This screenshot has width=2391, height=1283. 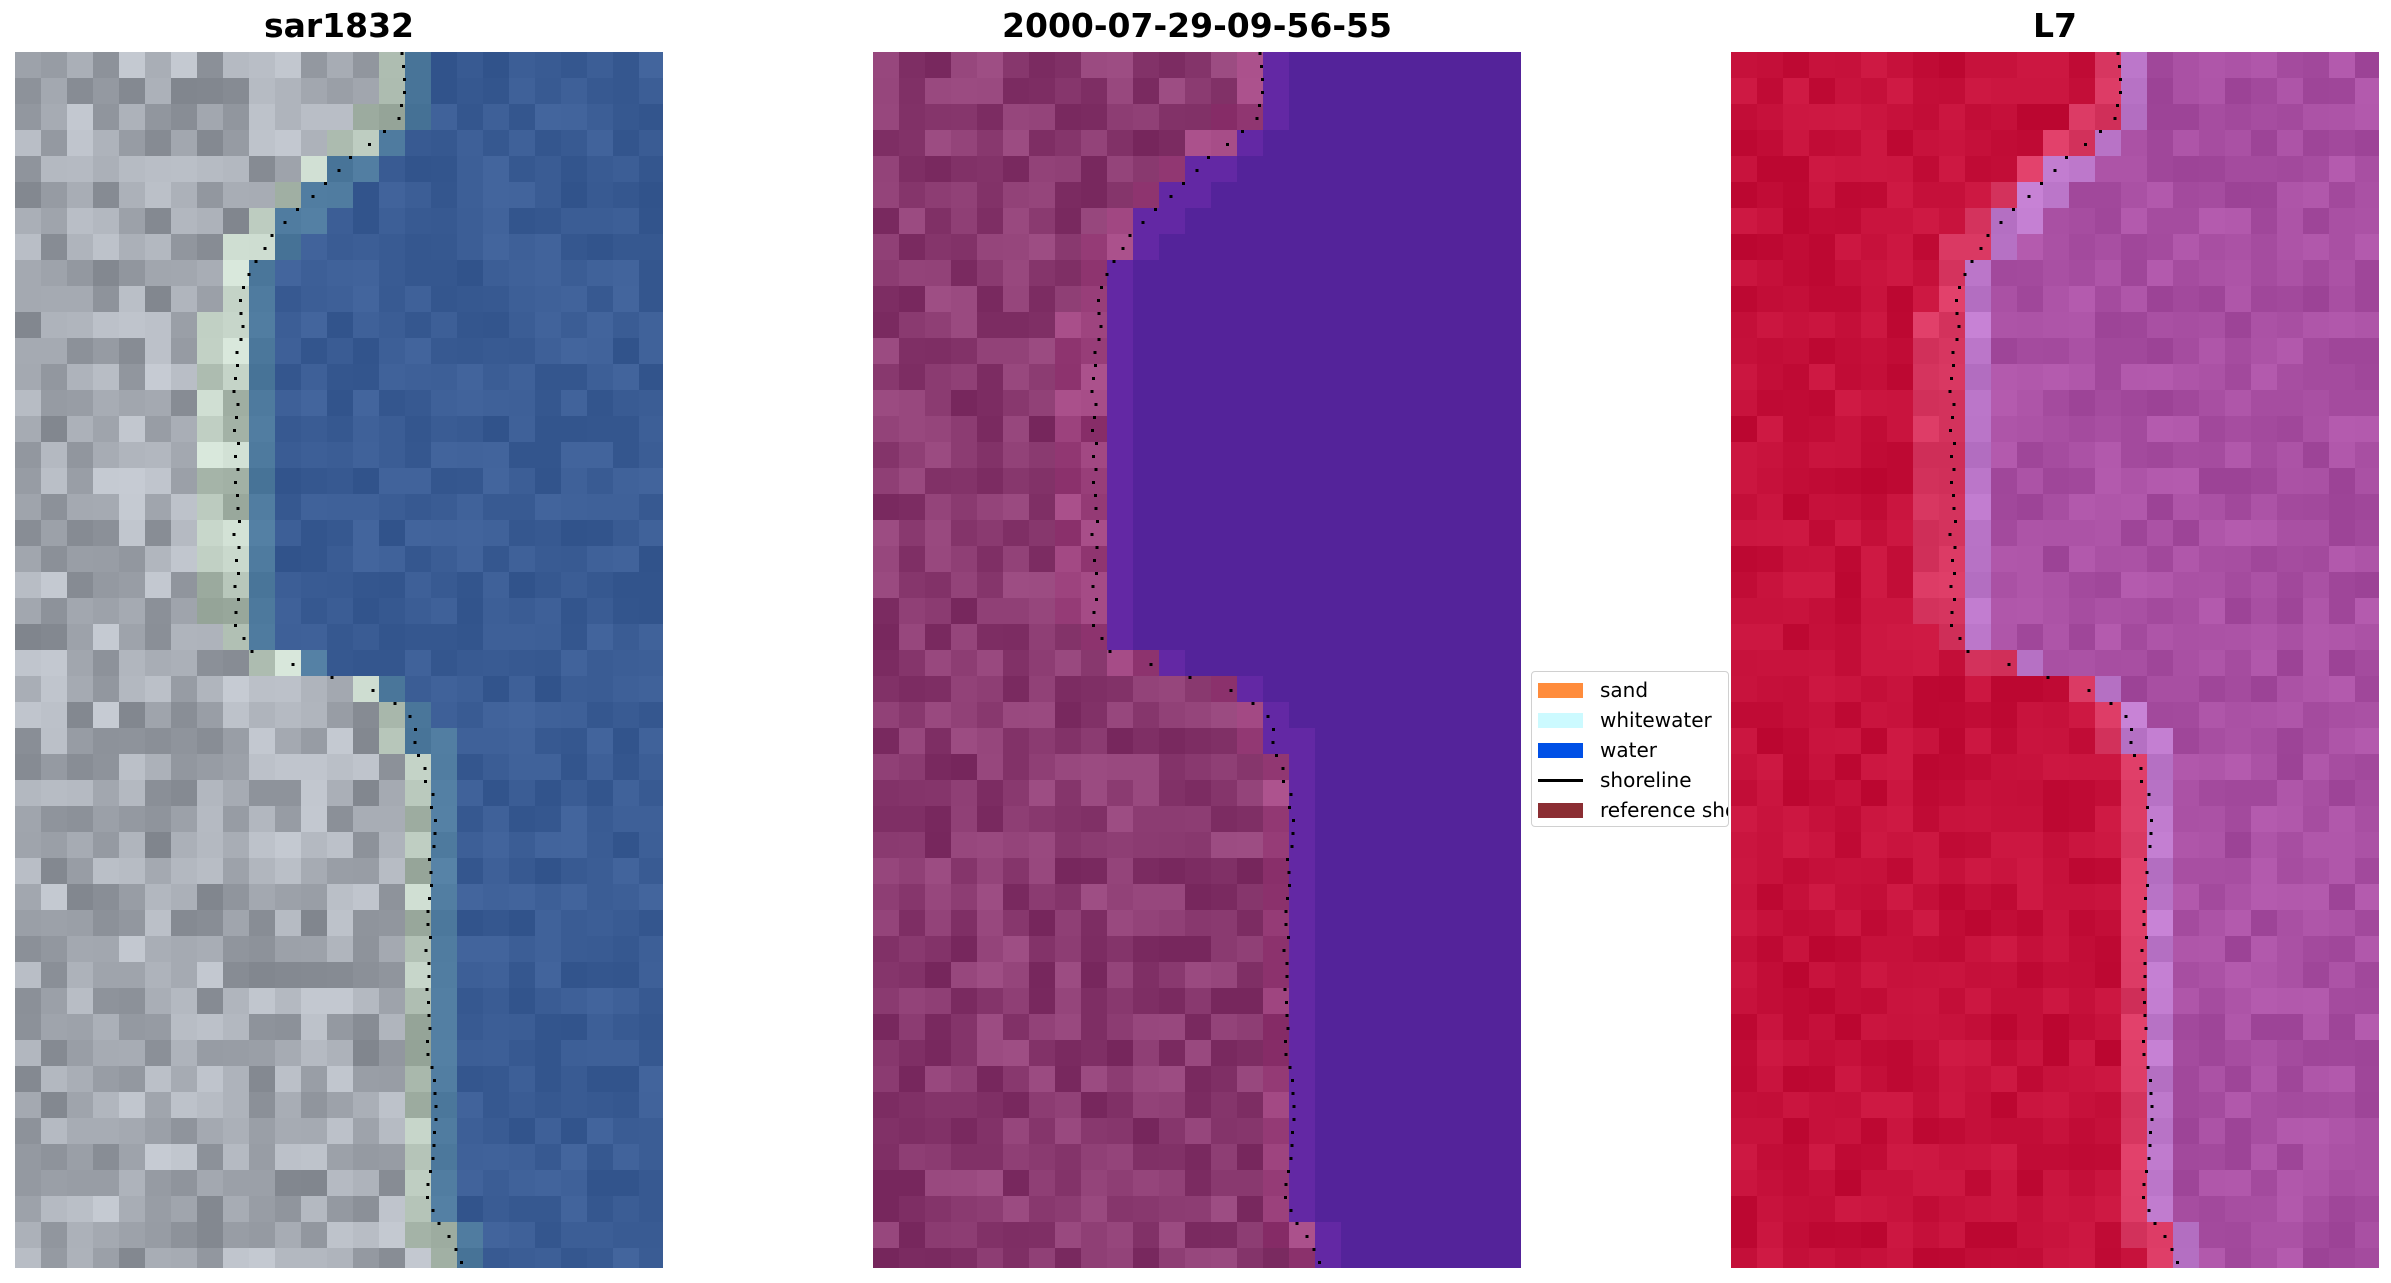 I want to click on legend-item-water: water, so click(x=1597, y=750).